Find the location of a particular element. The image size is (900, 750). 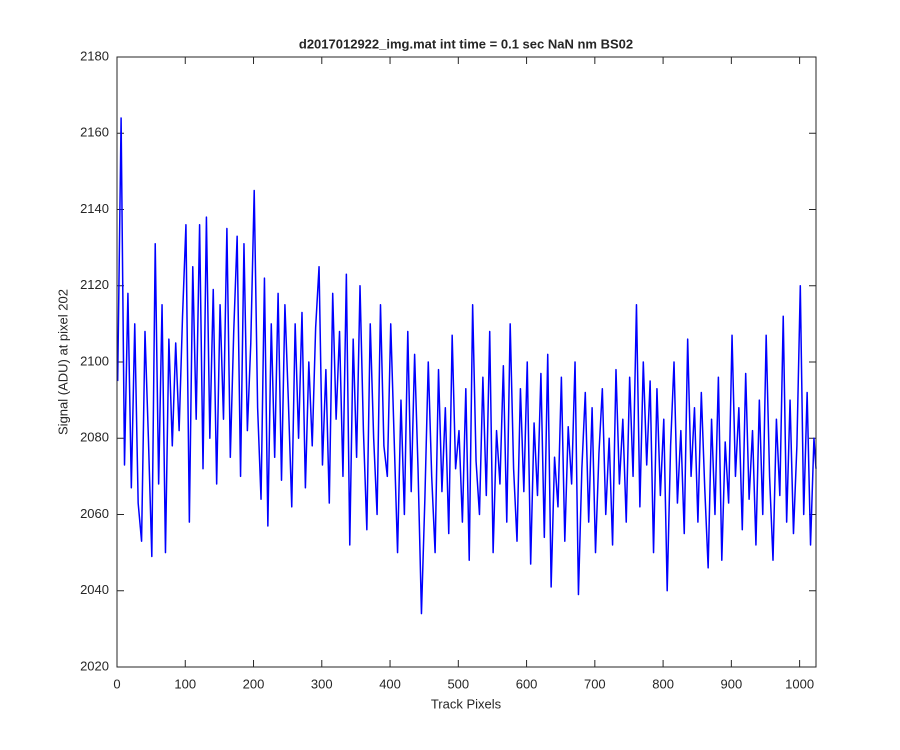

x-tick-label: 600 is located at coordinates (527, 683).